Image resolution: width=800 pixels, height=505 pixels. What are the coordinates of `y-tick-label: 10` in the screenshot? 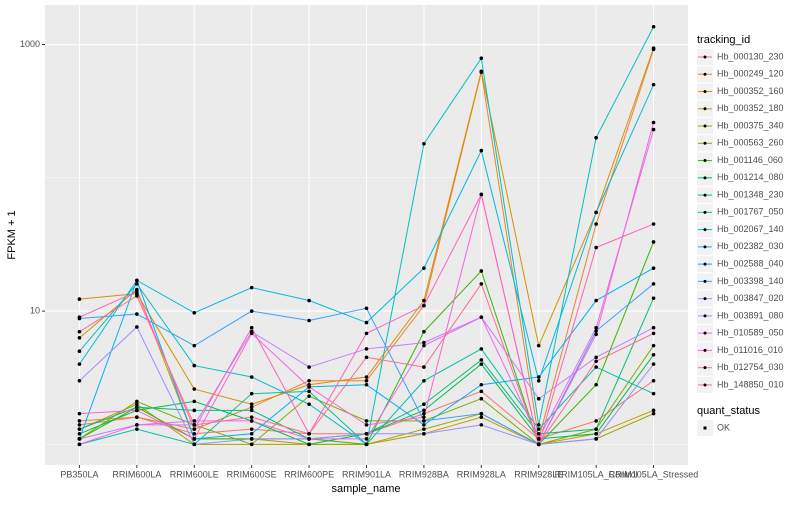 It's located at (35, 310).